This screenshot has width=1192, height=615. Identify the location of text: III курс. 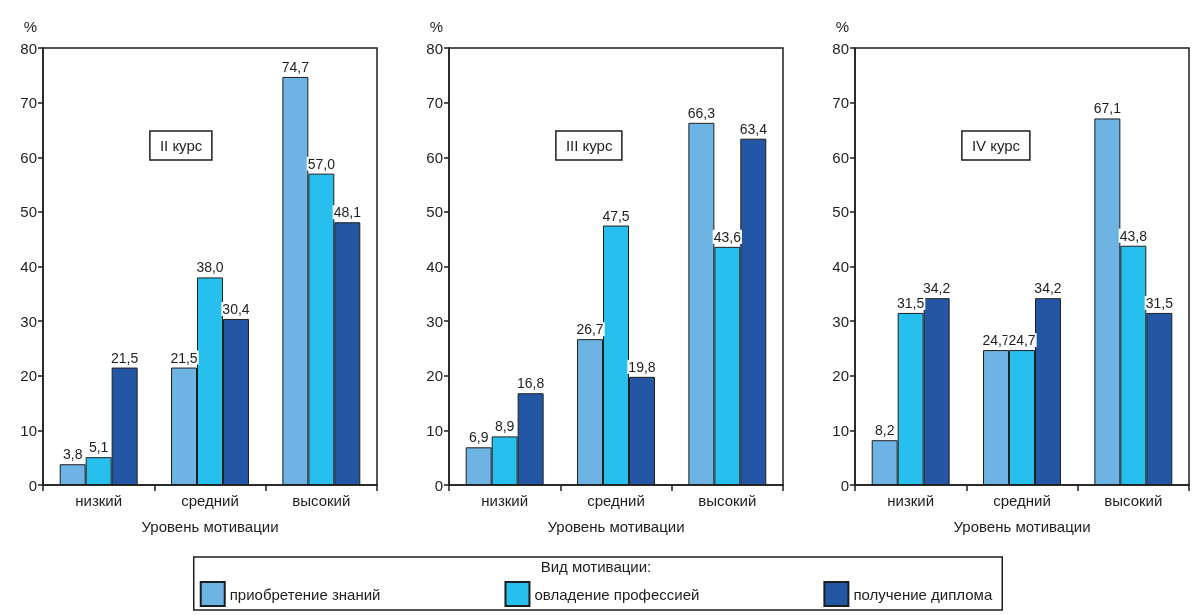
(589, 145).